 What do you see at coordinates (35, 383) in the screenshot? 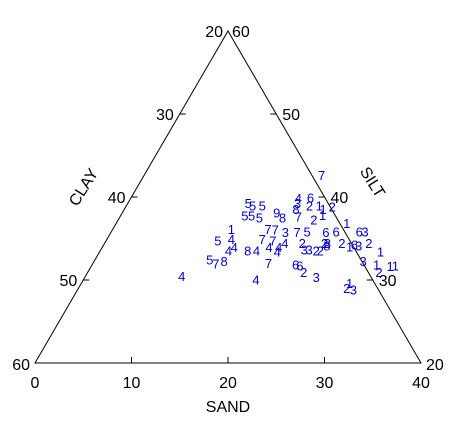
I see `sand-tick-label: 0` at bounding box center [35, 383].